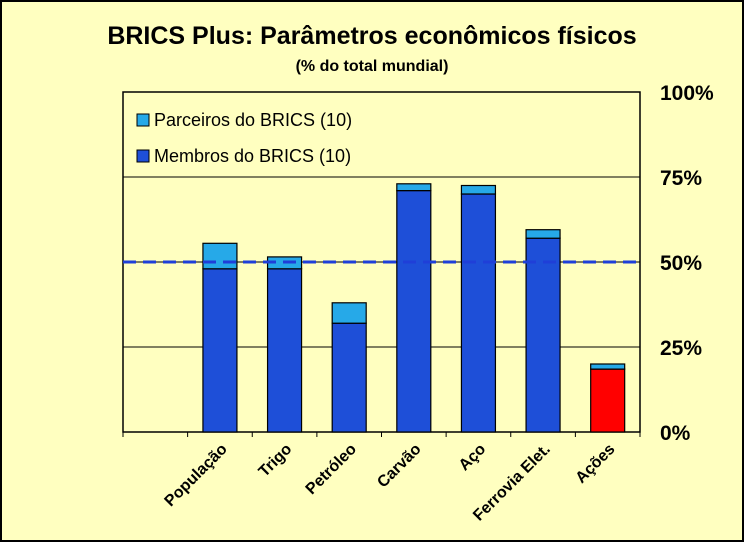 This screenshot has height=542, width=744. What do you see at coordinates (276, 461) in the screenshot?
I see `x-tick-label: Trigo` at bounding box center [276, 461].